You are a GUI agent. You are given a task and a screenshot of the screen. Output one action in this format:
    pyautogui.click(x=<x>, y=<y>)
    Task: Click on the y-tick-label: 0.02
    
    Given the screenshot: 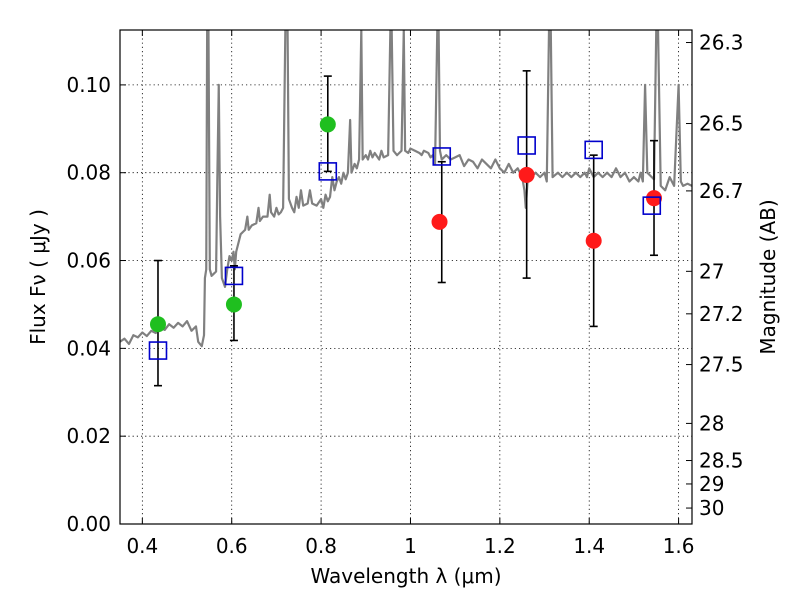 What is the action you would take?
    pyautogui.click(x=88, y=436)
    